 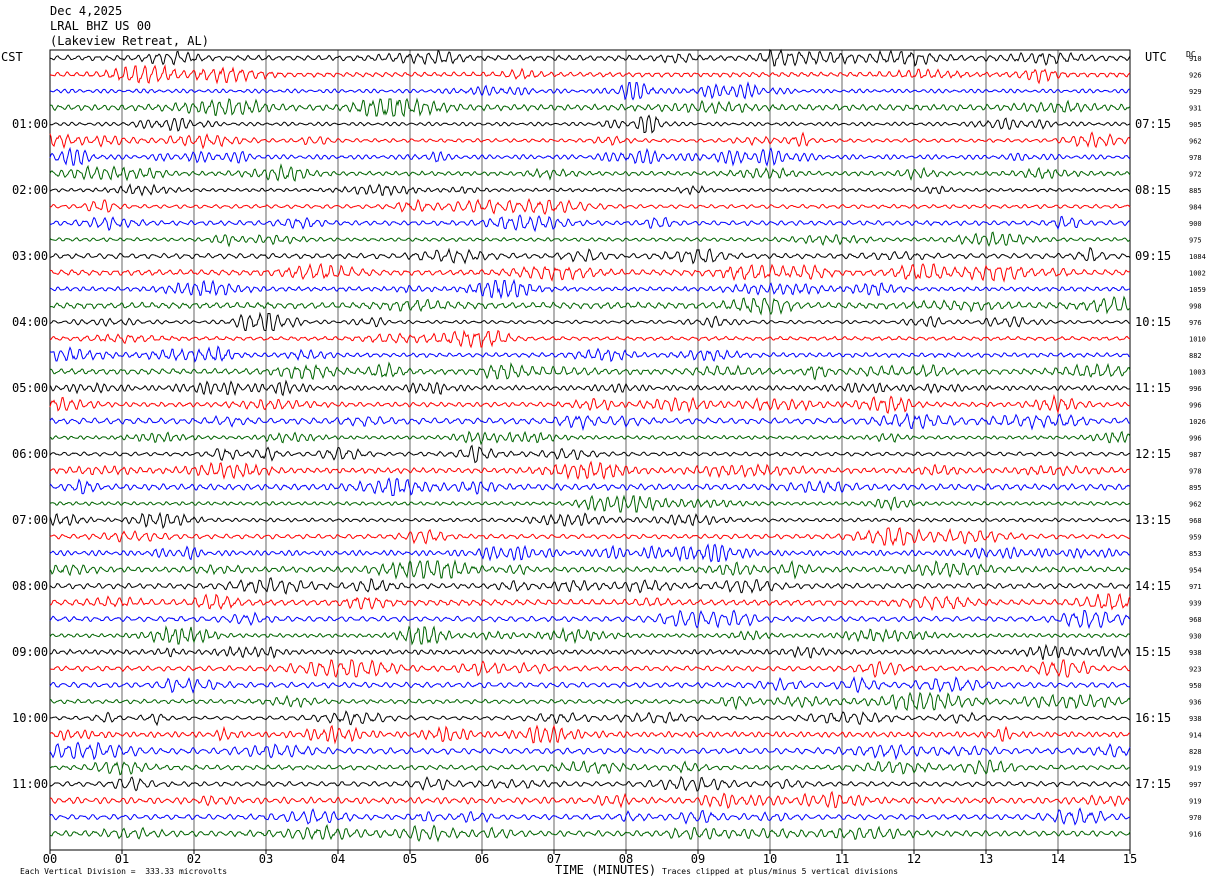 I want to click on left-hour-label: 09:00, so click(x=30, y=652).